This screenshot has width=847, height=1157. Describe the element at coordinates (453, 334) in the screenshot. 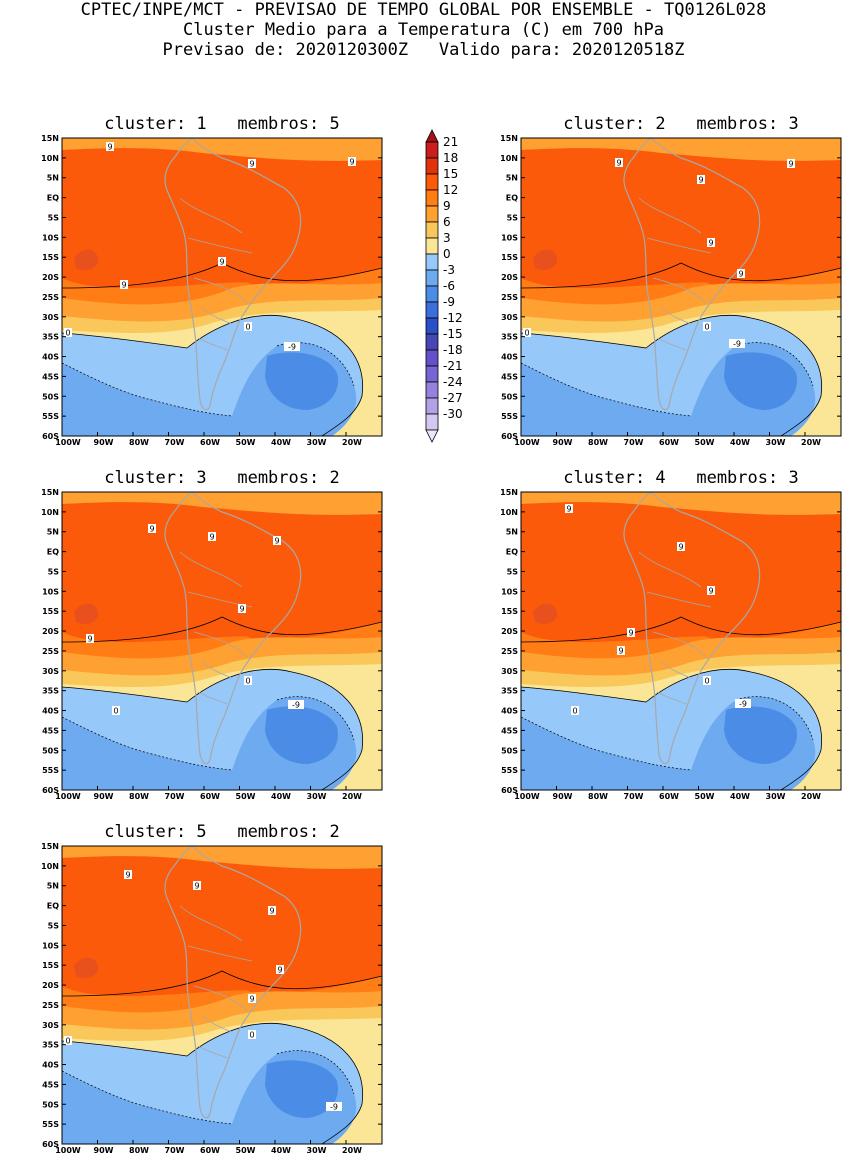

I see `legend-label: -15` at that location.